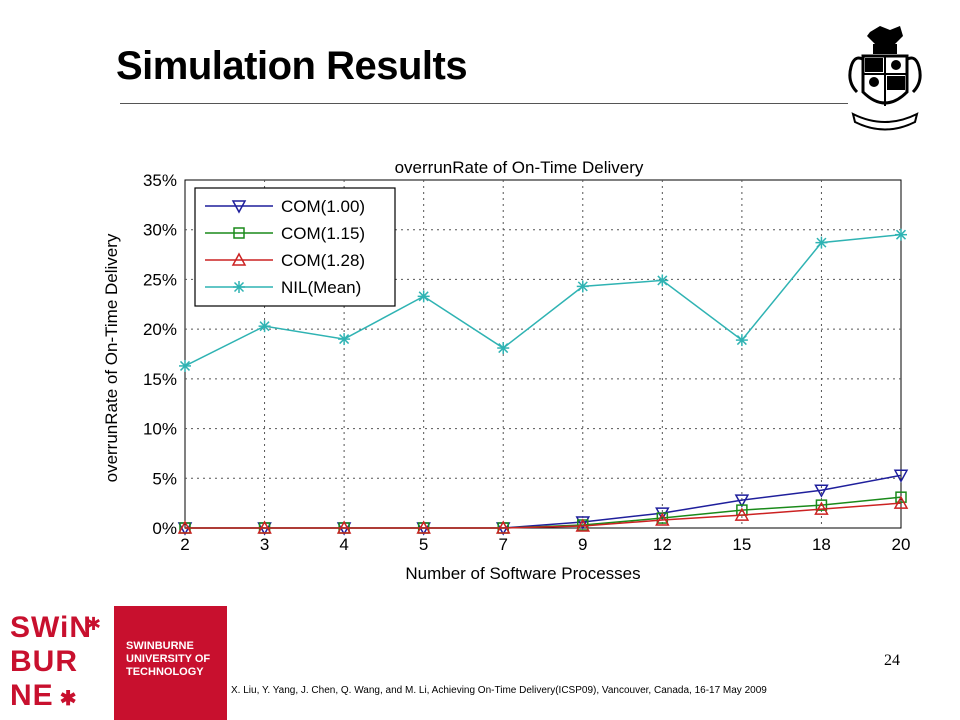  What do you see at coordinates (423, 544) in the screenshot?
I see `x-tick-label: 5` at bounding box center [423, 544].